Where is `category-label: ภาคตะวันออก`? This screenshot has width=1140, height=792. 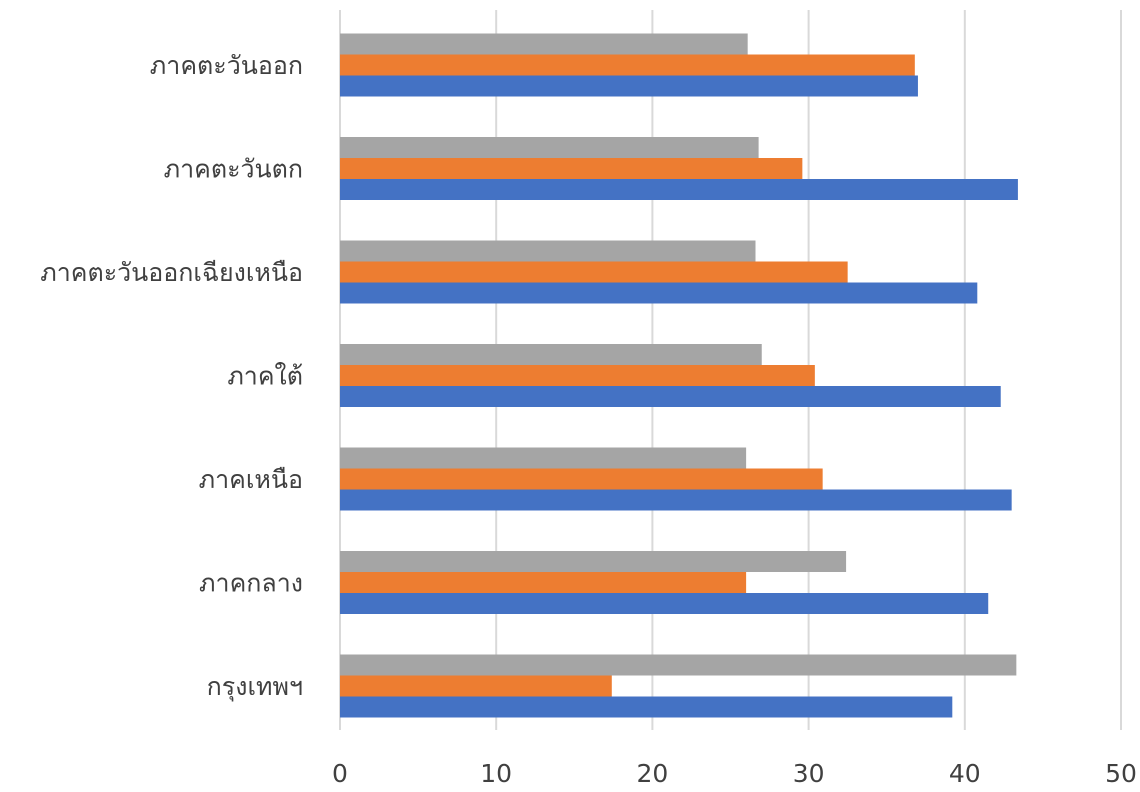 category-label: ภาคตะวันออก is located at coordinates (226, 65).